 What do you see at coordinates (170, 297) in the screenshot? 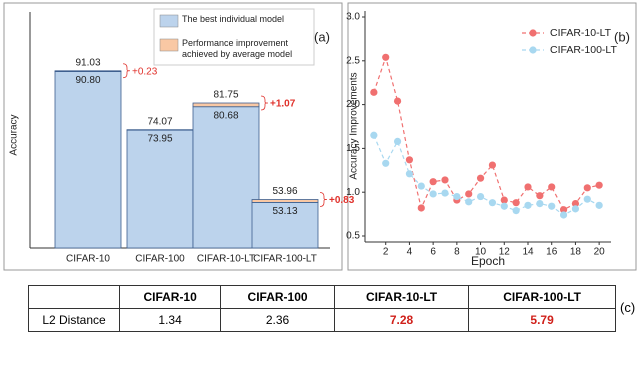
I see `column-header: CIFAR-10` at bounding box center [170, 297].